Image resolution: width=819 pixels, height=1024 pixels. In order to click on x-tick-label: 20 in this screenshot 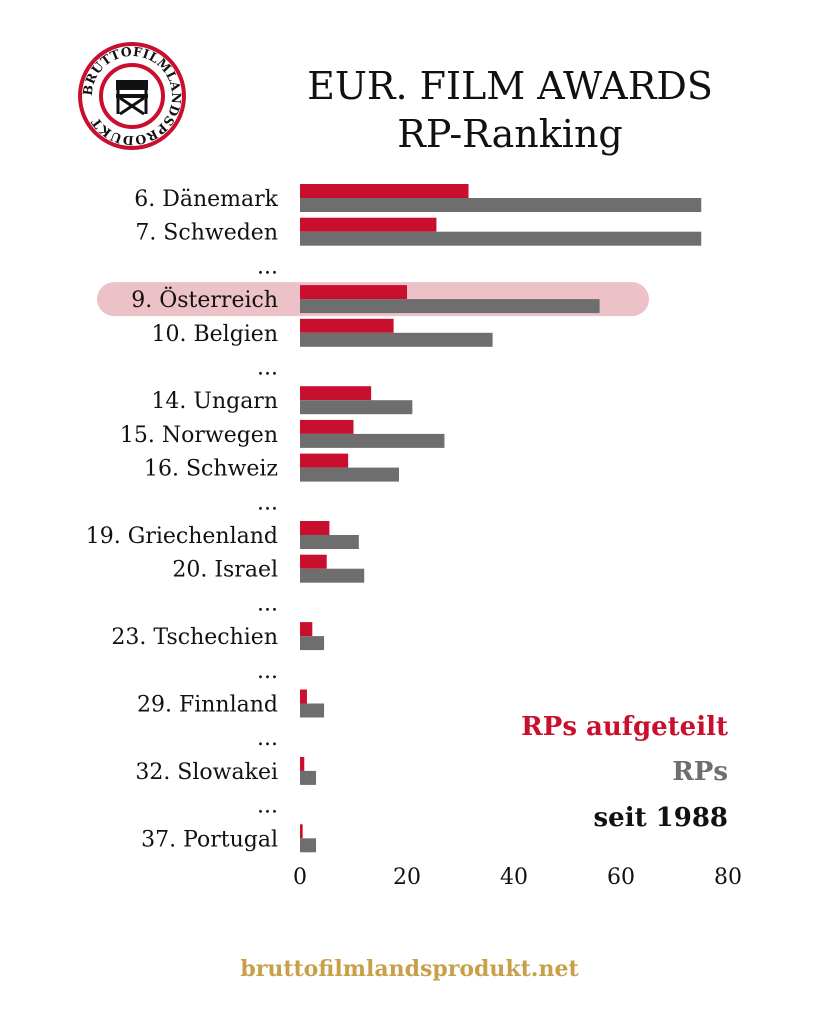, I will do `click(407, 877)`.